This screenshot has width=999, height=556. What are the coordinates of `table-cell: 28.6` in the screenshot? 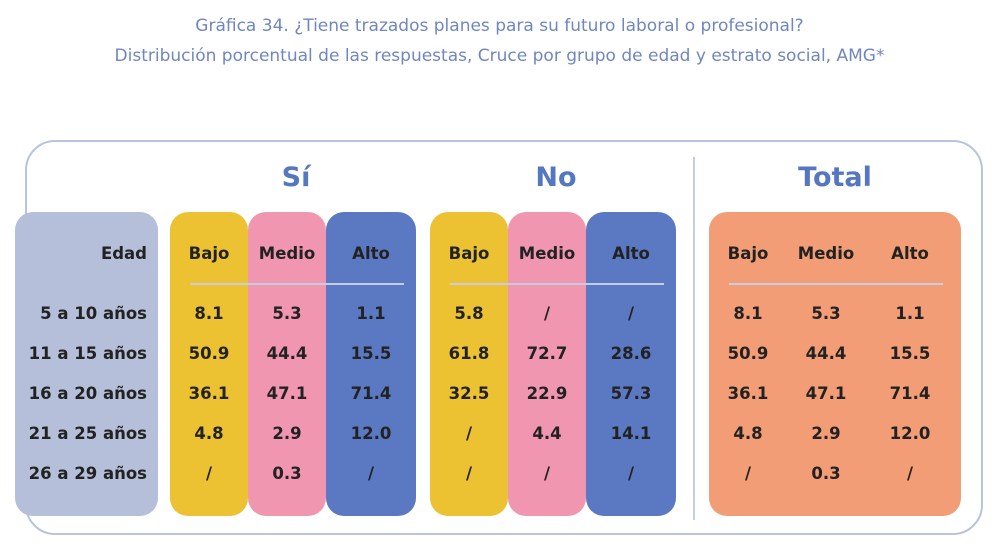 It's located at (631, 353).